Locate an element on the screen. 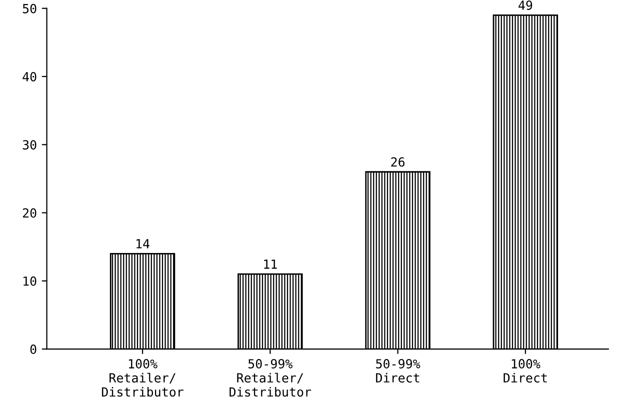 Image resolution: width=624 pixels, height=418 pixels. data-label: 49 is located at coordinates (525, 5).